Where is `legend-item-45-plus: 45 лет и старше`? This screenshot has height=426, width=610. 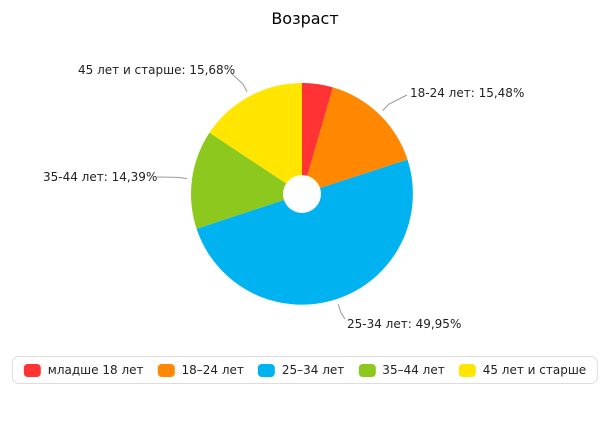 legend-item-45-plus: 45 лет и старше is located at coordinates (522, 370).